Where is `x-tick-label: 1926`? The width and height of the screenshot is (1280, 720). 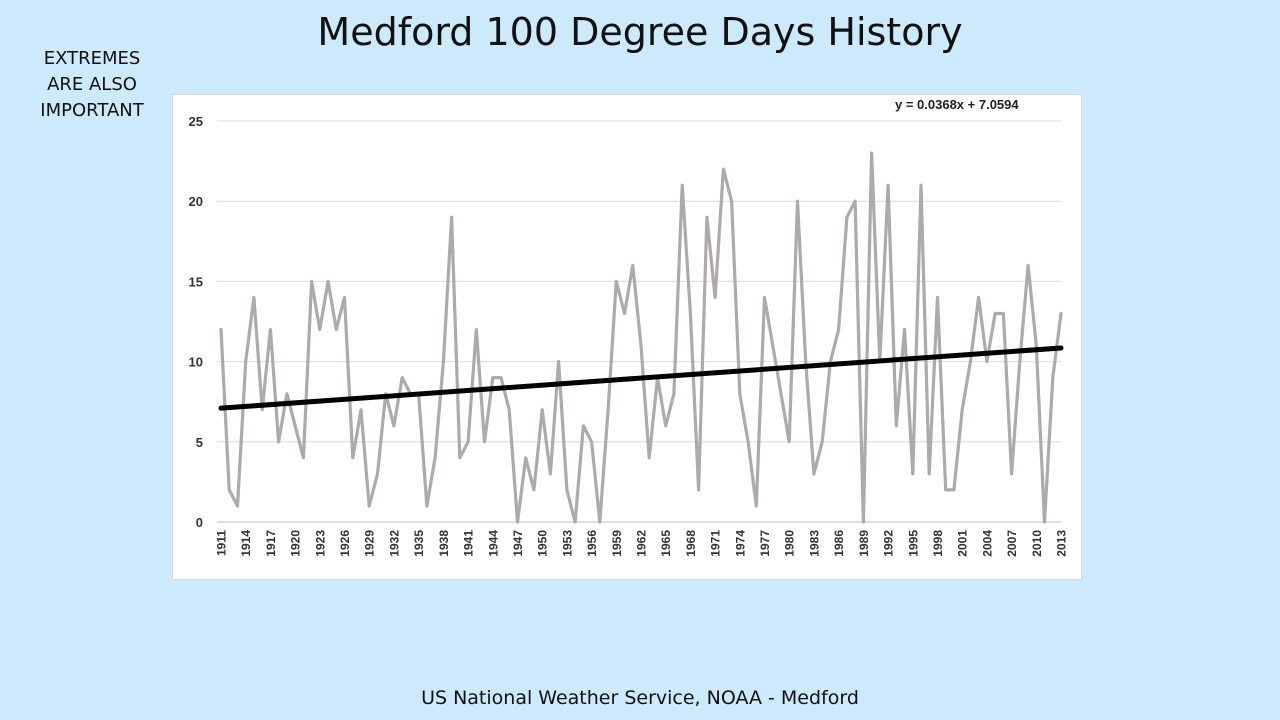
x-tick-label: 1926 is located at coordinates (345, 543).